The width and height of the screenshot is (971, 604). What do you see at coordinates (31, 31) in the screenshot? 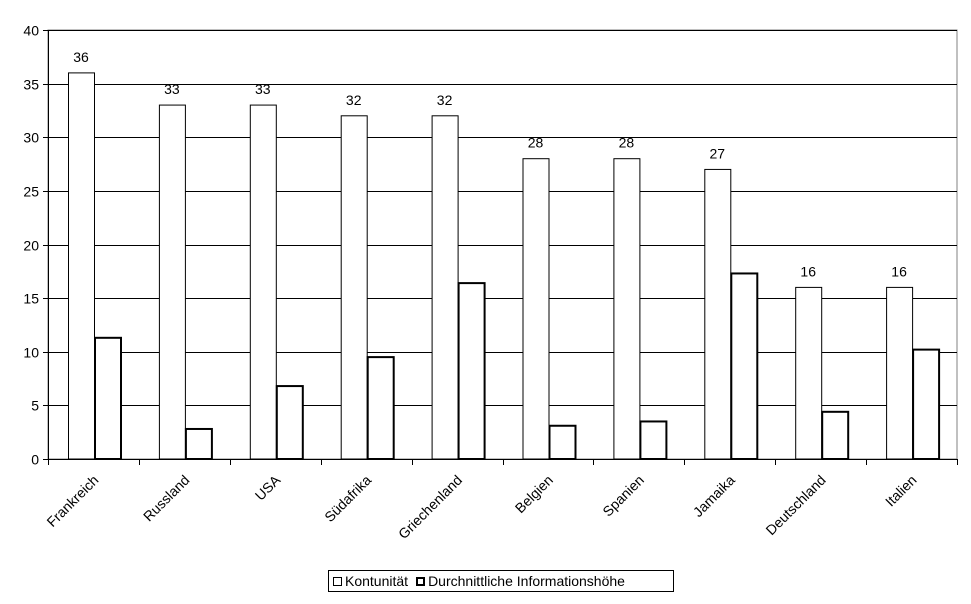
I see `y-tick-label-40: 40` at bounding box center [31, 31].